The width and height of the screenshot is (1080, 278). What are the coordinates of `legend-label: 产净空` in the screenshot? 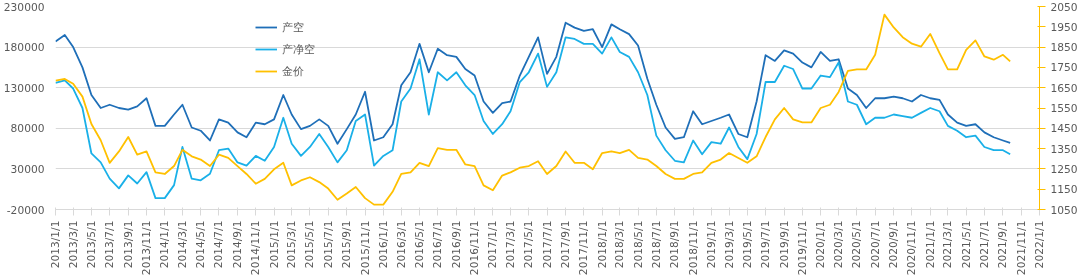 It's located at (298, 49).